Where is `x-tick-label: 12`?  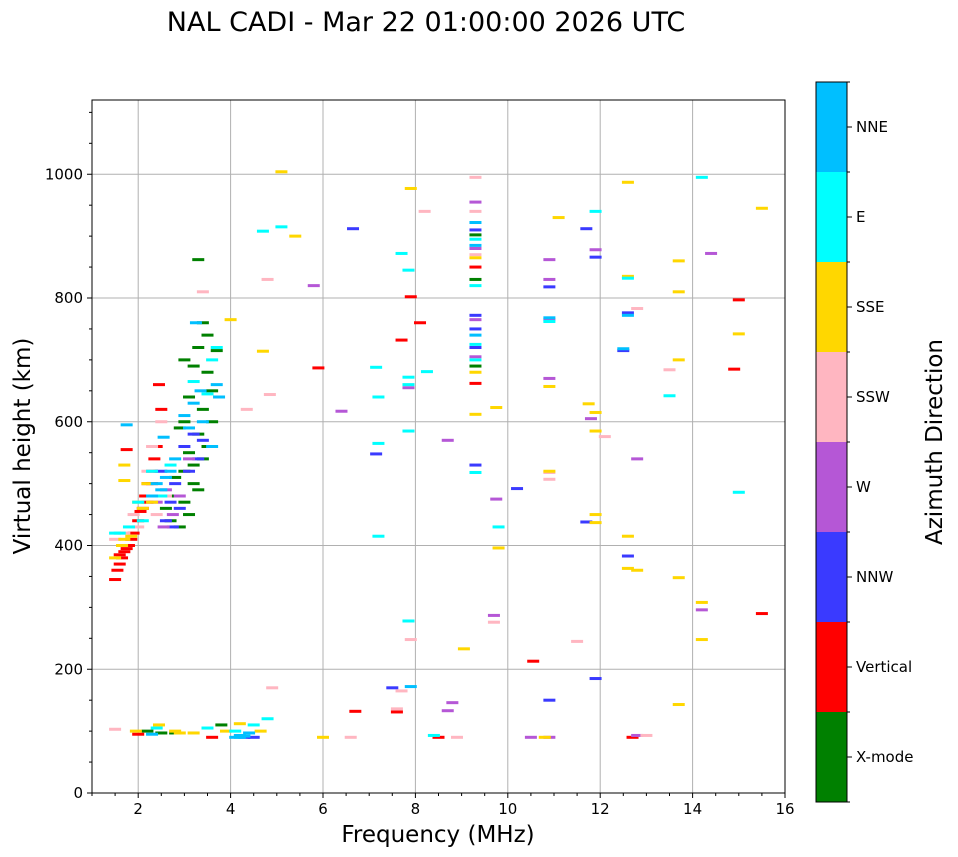
x-tick-label: 12 is located at coordinates (600, 809).